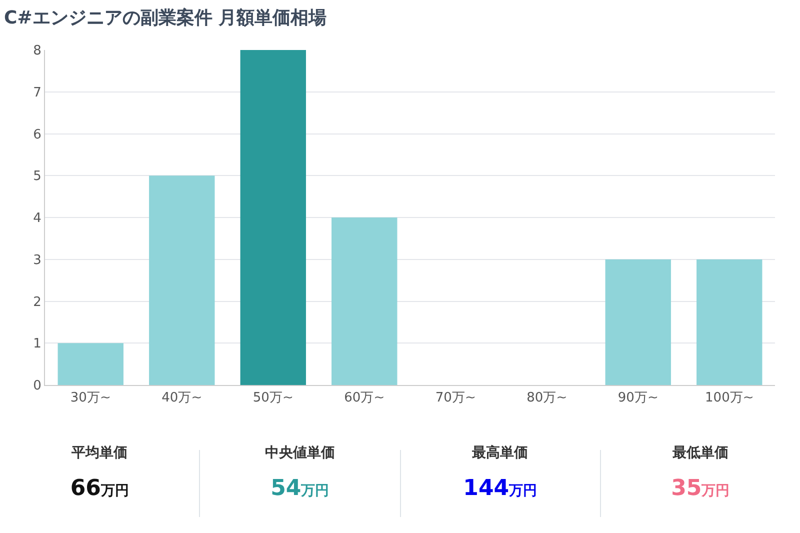  Describe the element at coordinates (37, 218) in the screenshot. I see `y-tick-label: 4` at that location.